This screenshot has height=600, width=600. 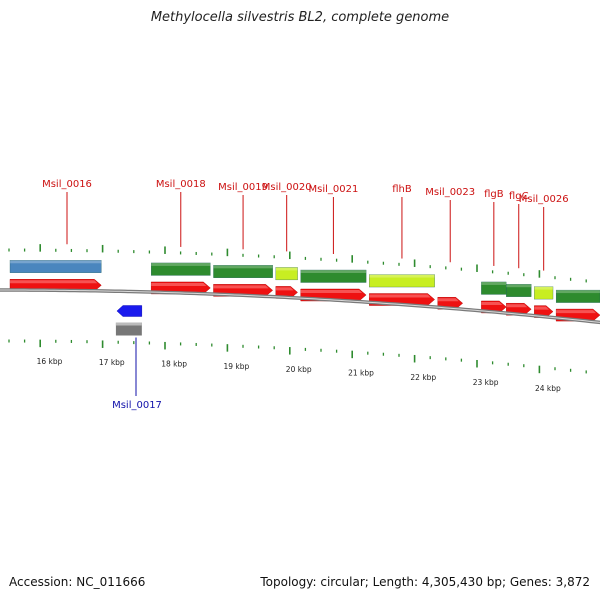 What do you see at coordinates (128, 329) in the screenshot?
I see `reverse-cds-segment` at bounding box center [128, 329].